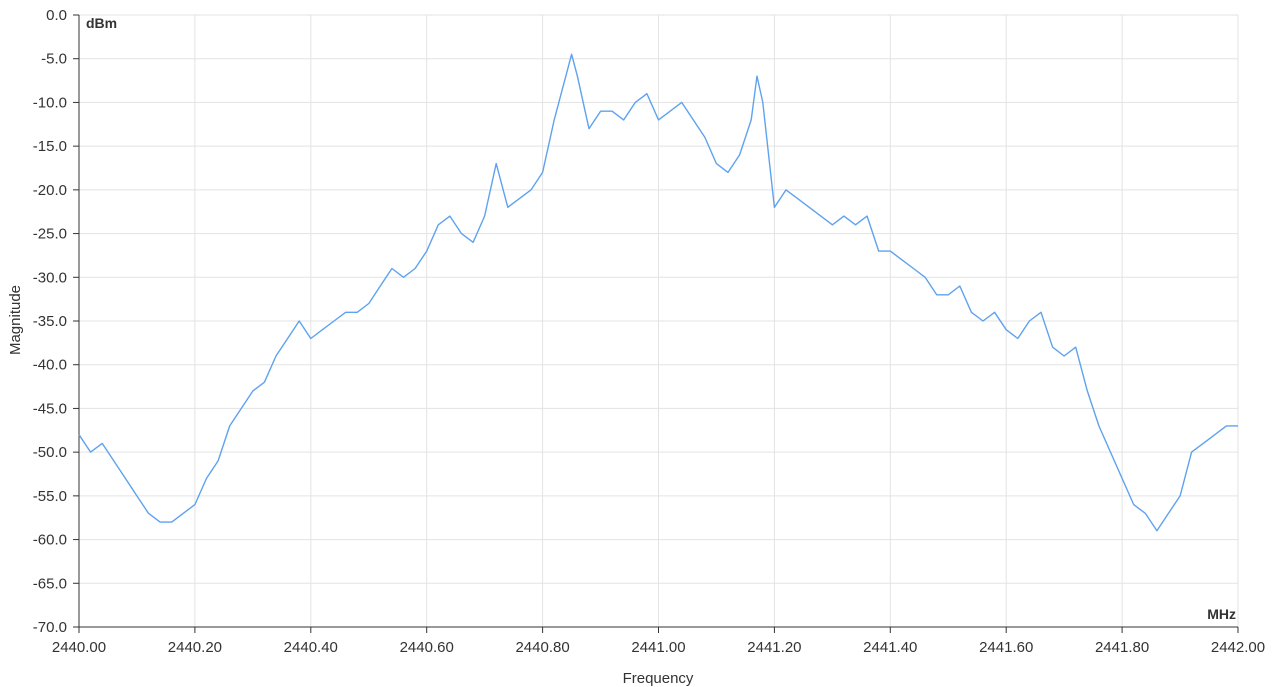 This screenshot has width=1279, height=687. I want to click on y-unit-label: dBm, so click(101, 23).